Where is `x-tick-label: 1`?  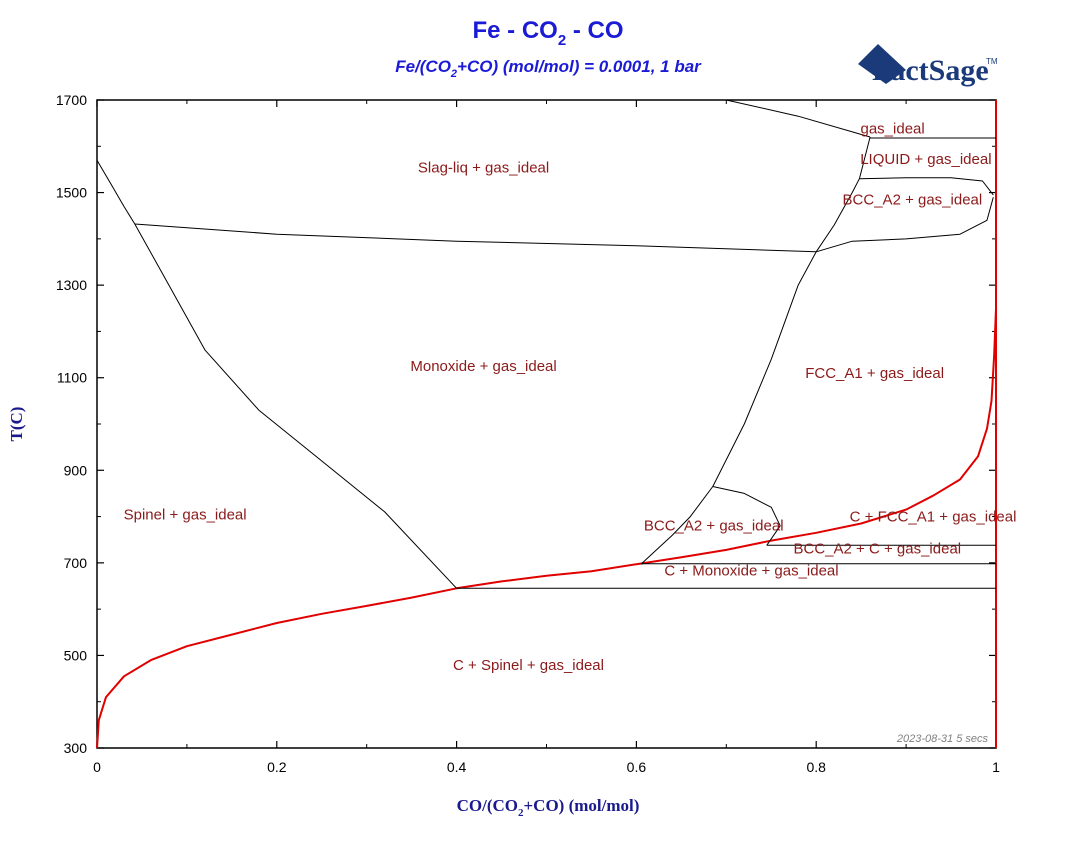
x-tick-label: 1 is located at coordinates (996, 767).